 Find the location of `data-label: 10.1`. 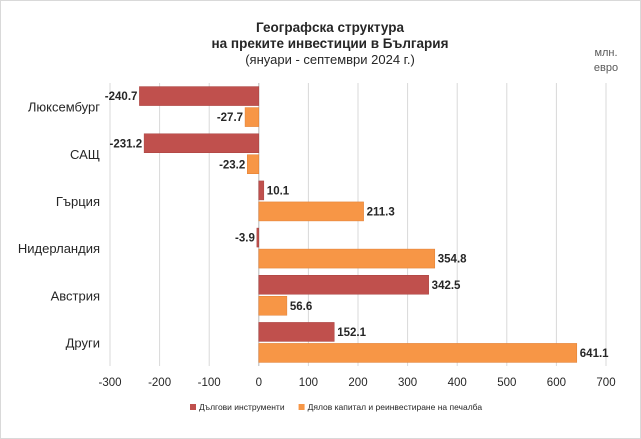

data-label: 10.1 is located at coordinates (278, 191).